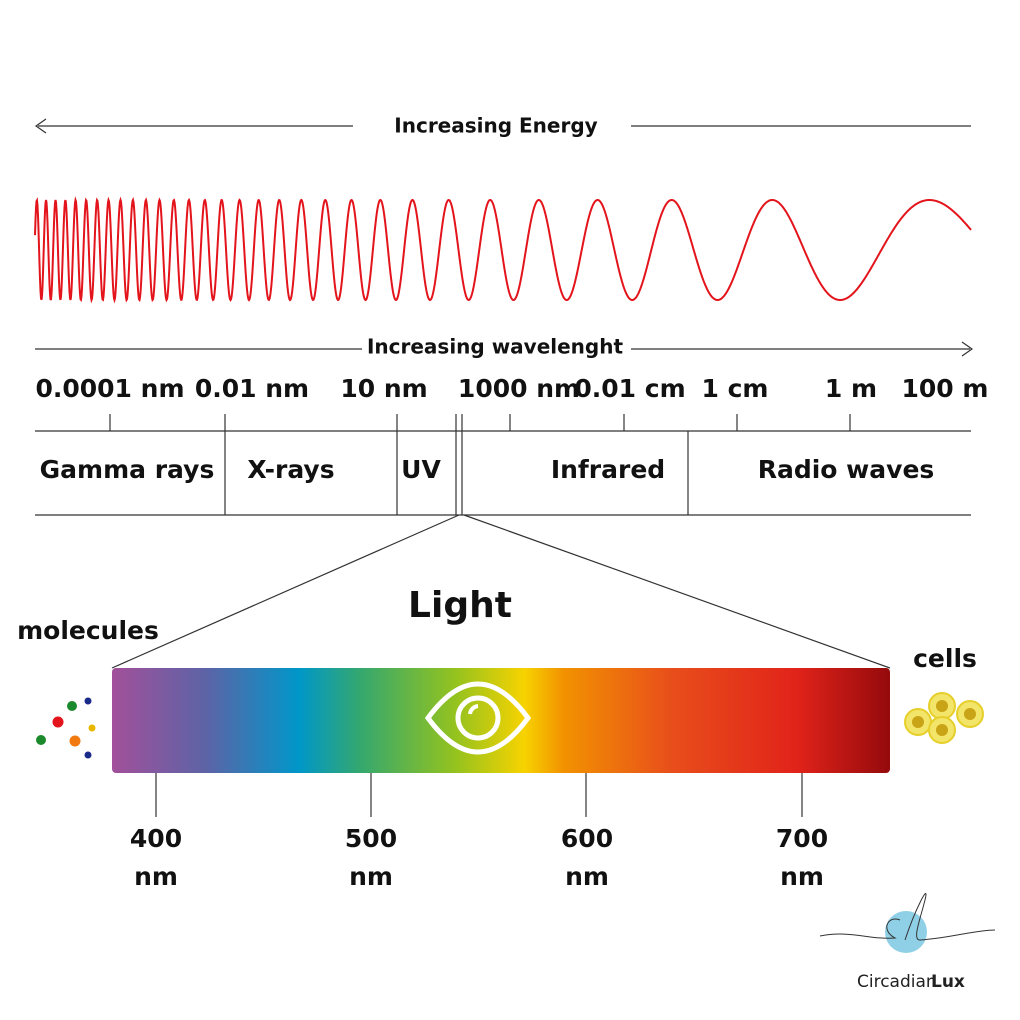 This screenshot has width=1020, height=1020. Describe the element at coordinates (802, 838) in the screenshot. I see `visible-number: 700` at that location.